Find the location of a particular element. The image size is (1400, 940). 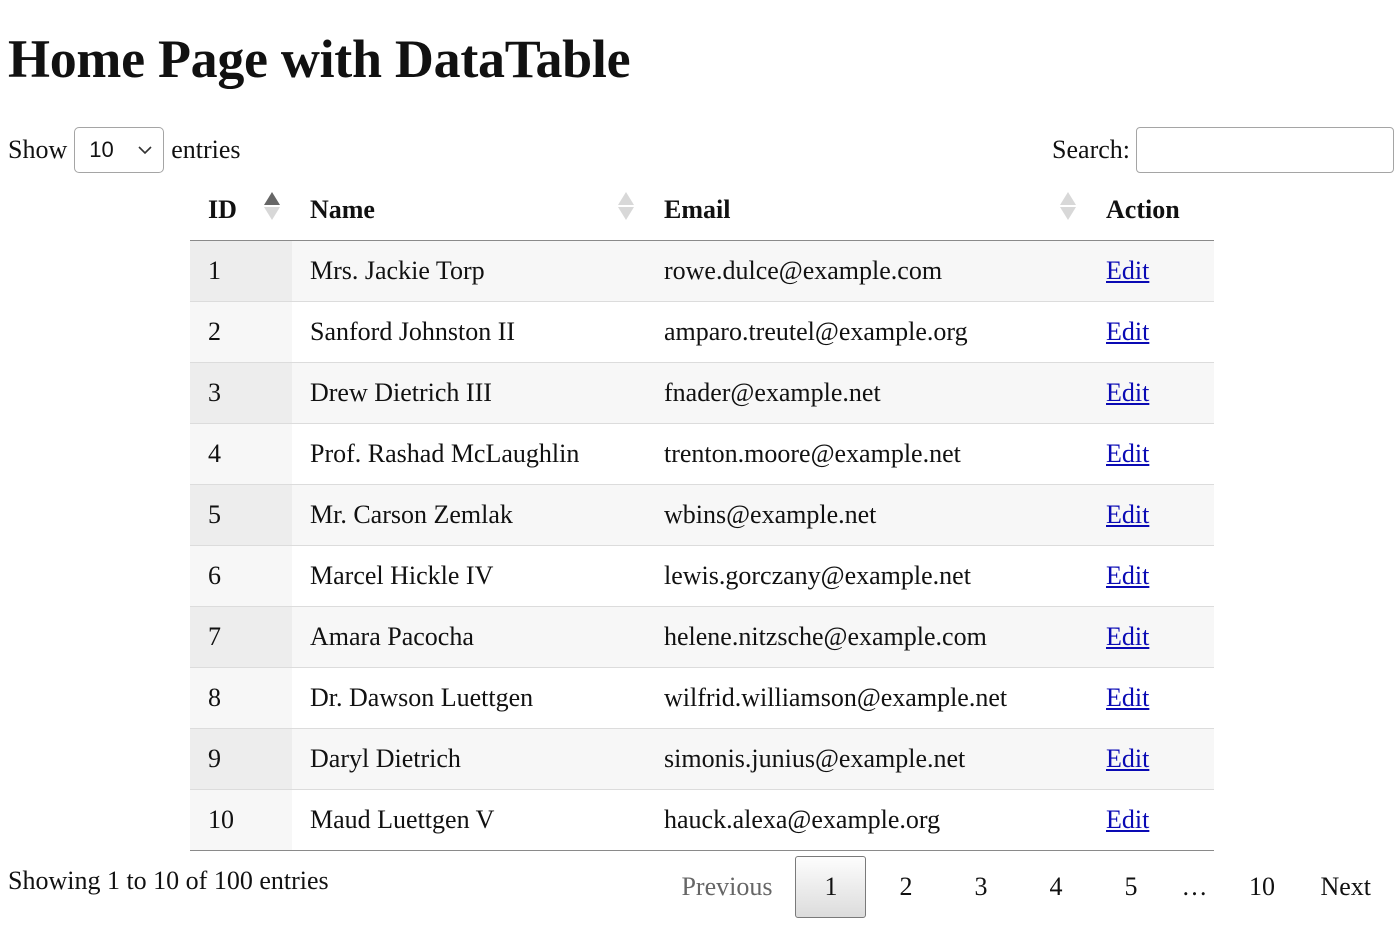

entries-label: entries is located at coordinates (206, 149).